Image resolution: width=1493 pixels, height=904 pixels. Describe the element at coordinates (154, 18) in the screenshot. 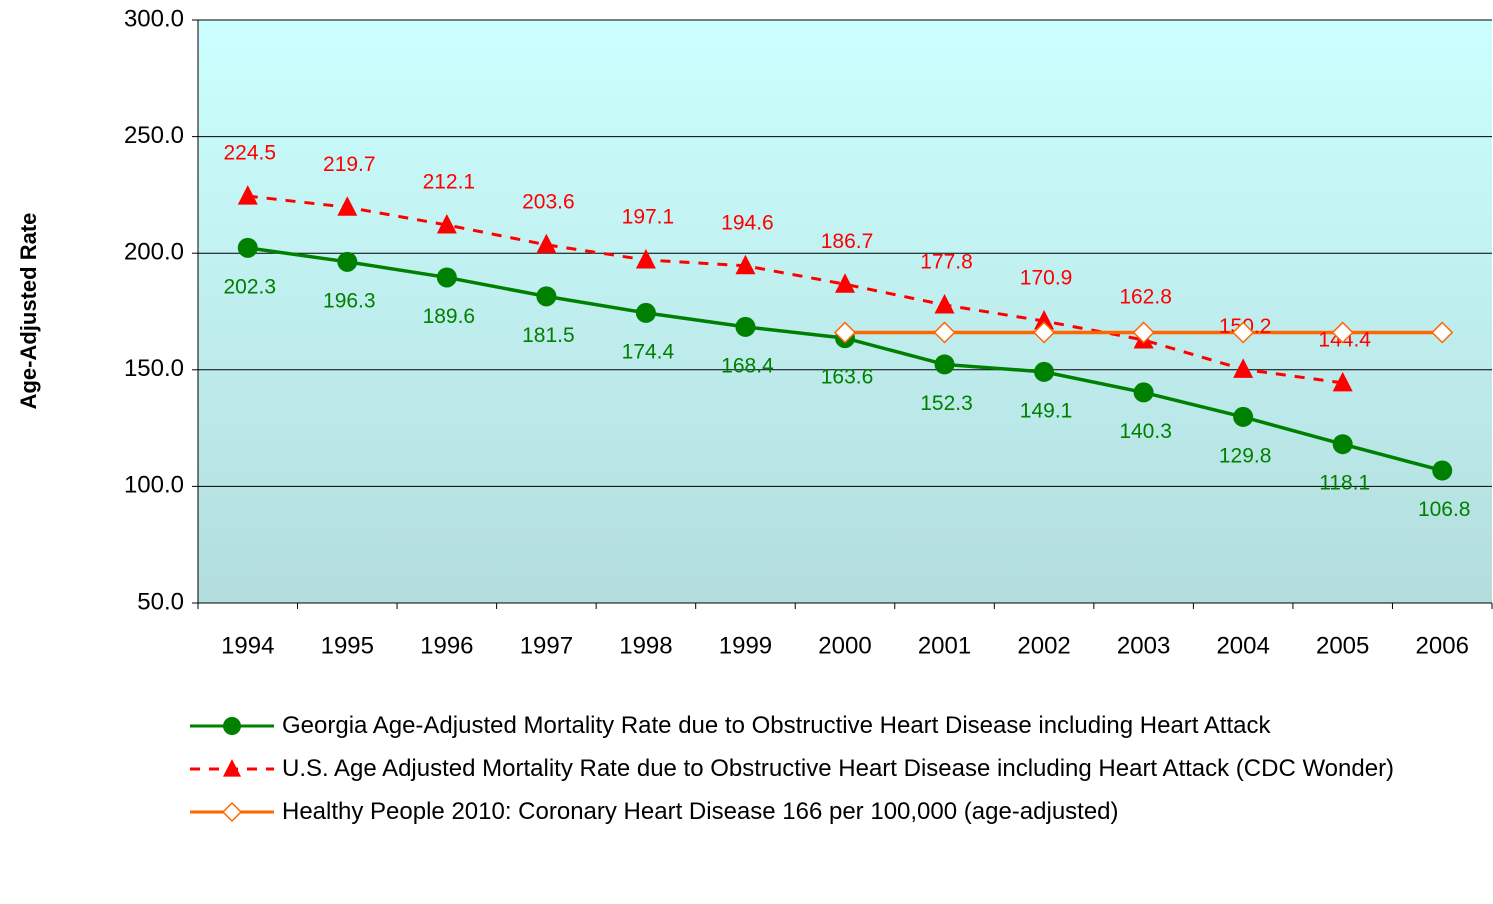

I see `y-tick-label: 300.0` at that location.